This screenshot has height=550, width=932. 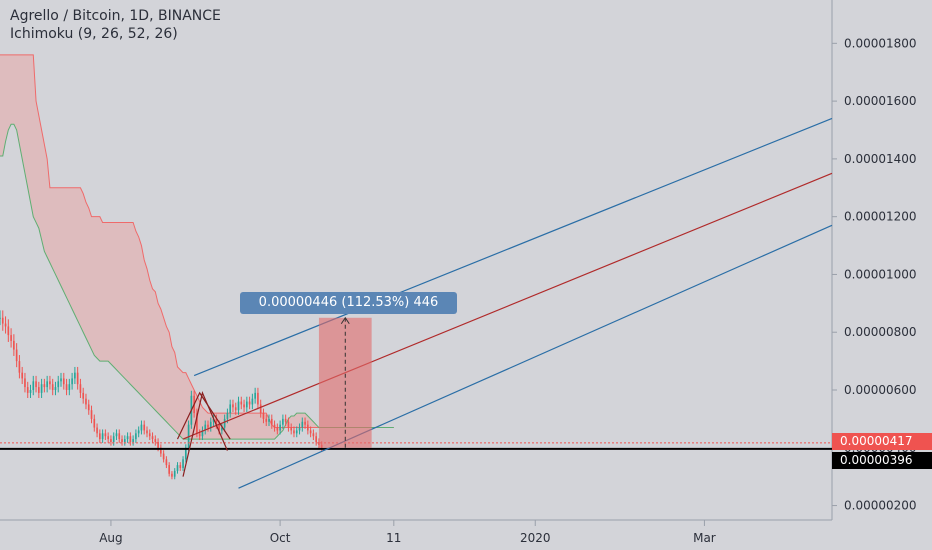 What do you see at coordinates (115, 16) in the screenshot?
I see `chart-title: Agrello / Bitcoin, 1D, BINANCE` at bounding box center [115, 16].